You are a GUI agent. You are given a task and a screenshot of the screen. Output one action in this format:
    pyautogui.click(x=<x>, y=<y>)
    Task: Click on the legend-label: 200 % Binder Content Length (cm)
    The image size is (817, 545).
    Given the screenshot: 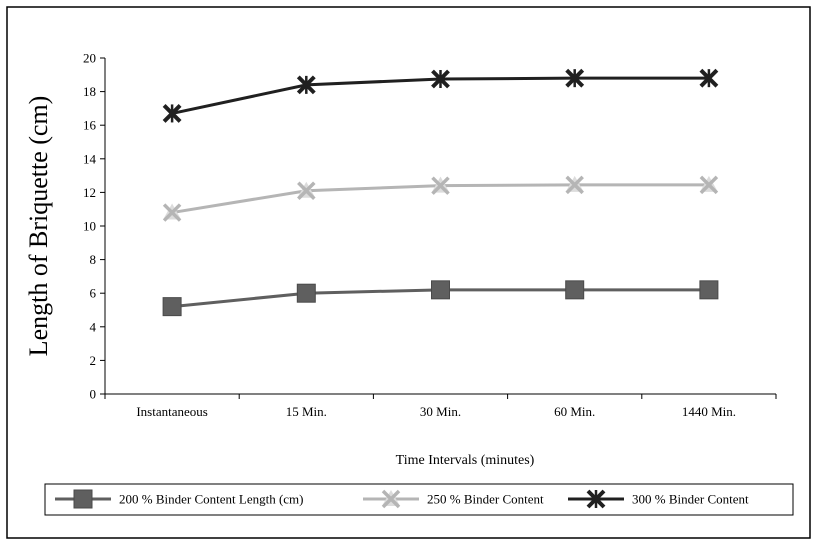 What is the action you would take?
    pyautogui.click(x=211, y=499)
    